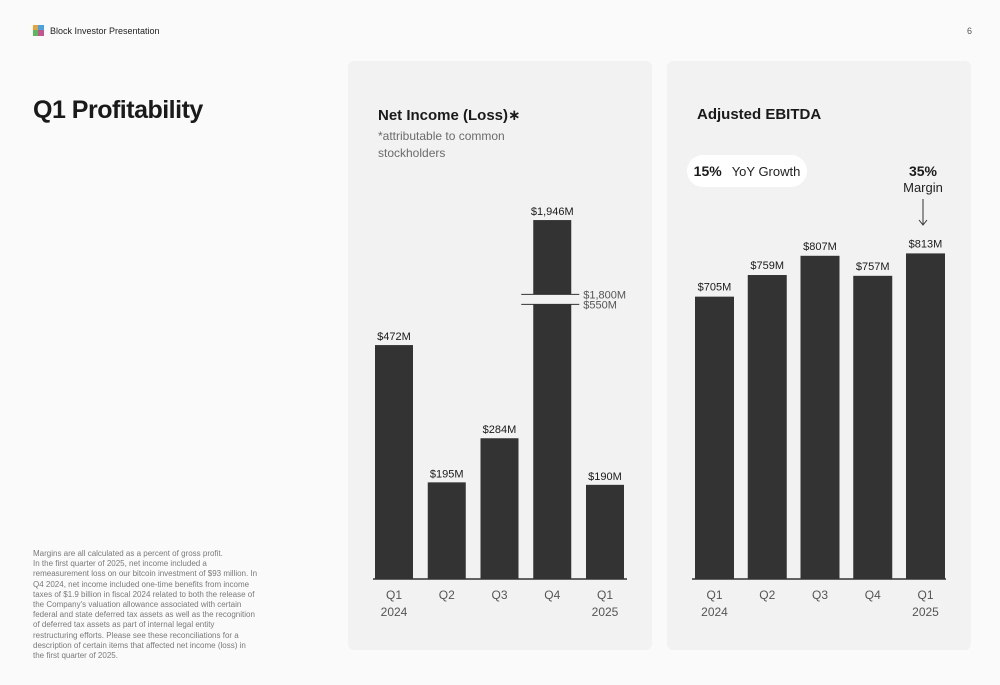 This screenshot has width=1000, height=685. I want to click on margin-callout: 35% Margin, so click(923, 195).